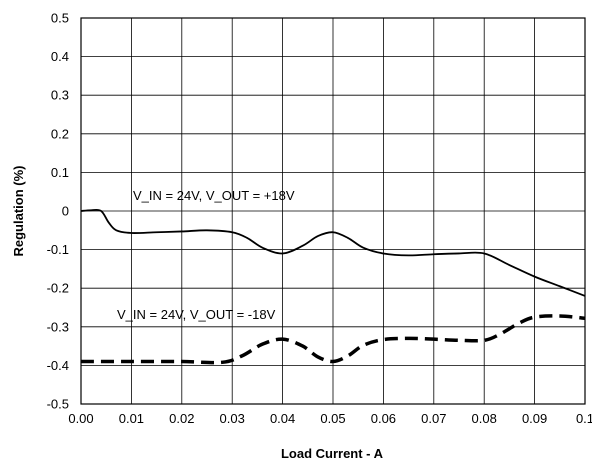 The width and height of the screenshot is (592, 465). I want to click on x-tick-label: 0.05, so click(332, 418).